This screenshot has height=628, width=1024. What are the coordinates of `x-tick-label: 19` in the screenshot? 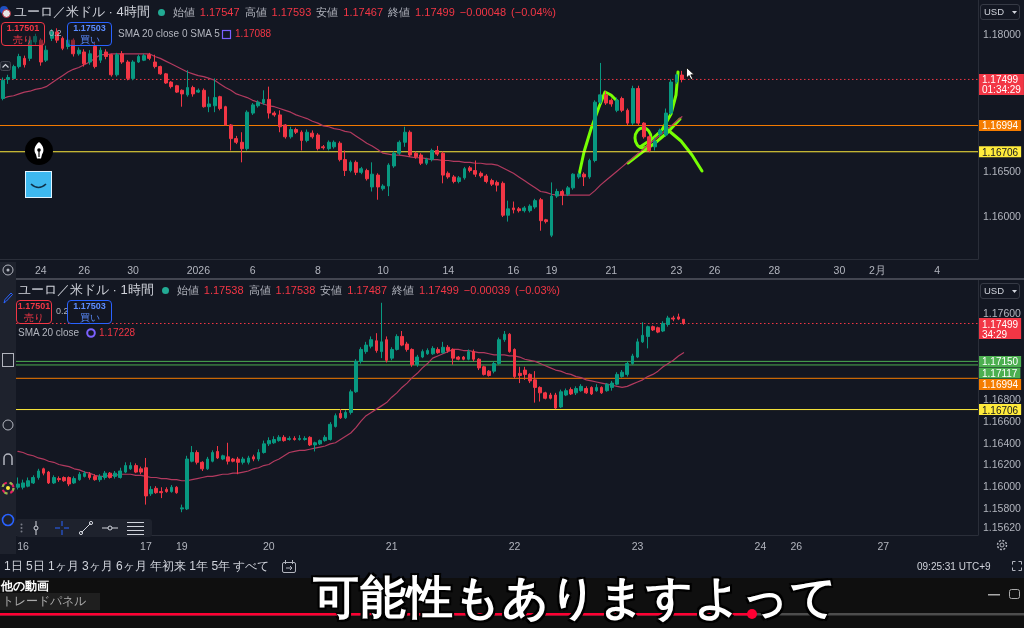 It's located at (551, 269).